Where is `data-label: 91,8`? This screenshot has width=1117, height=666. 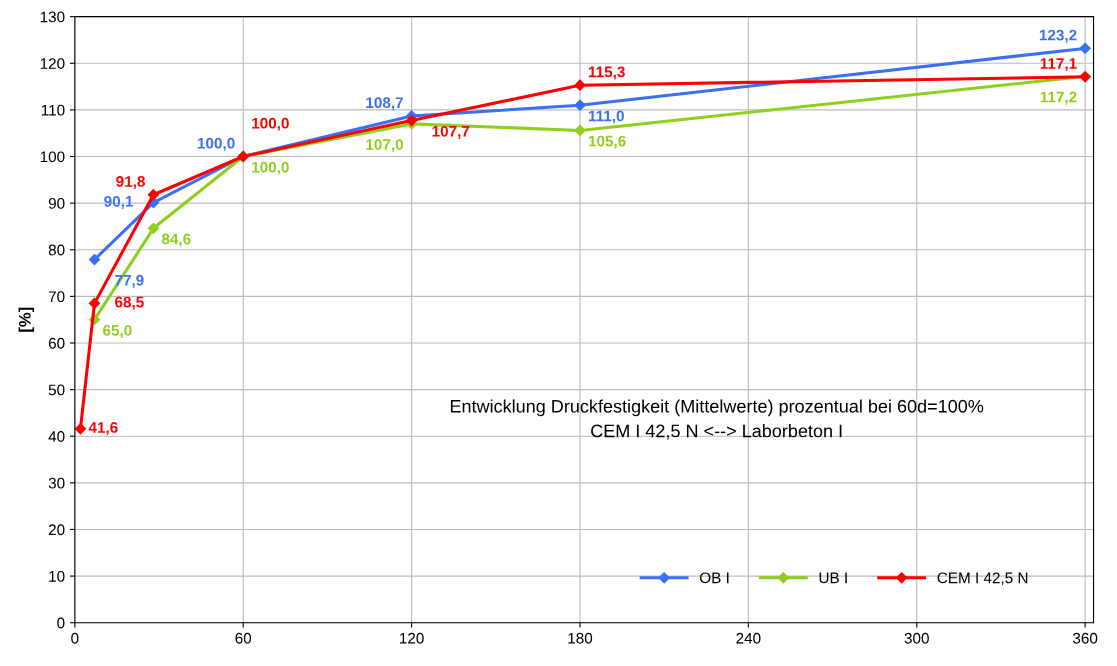
data-label: 91,8 is located at coordinates (130, 183).